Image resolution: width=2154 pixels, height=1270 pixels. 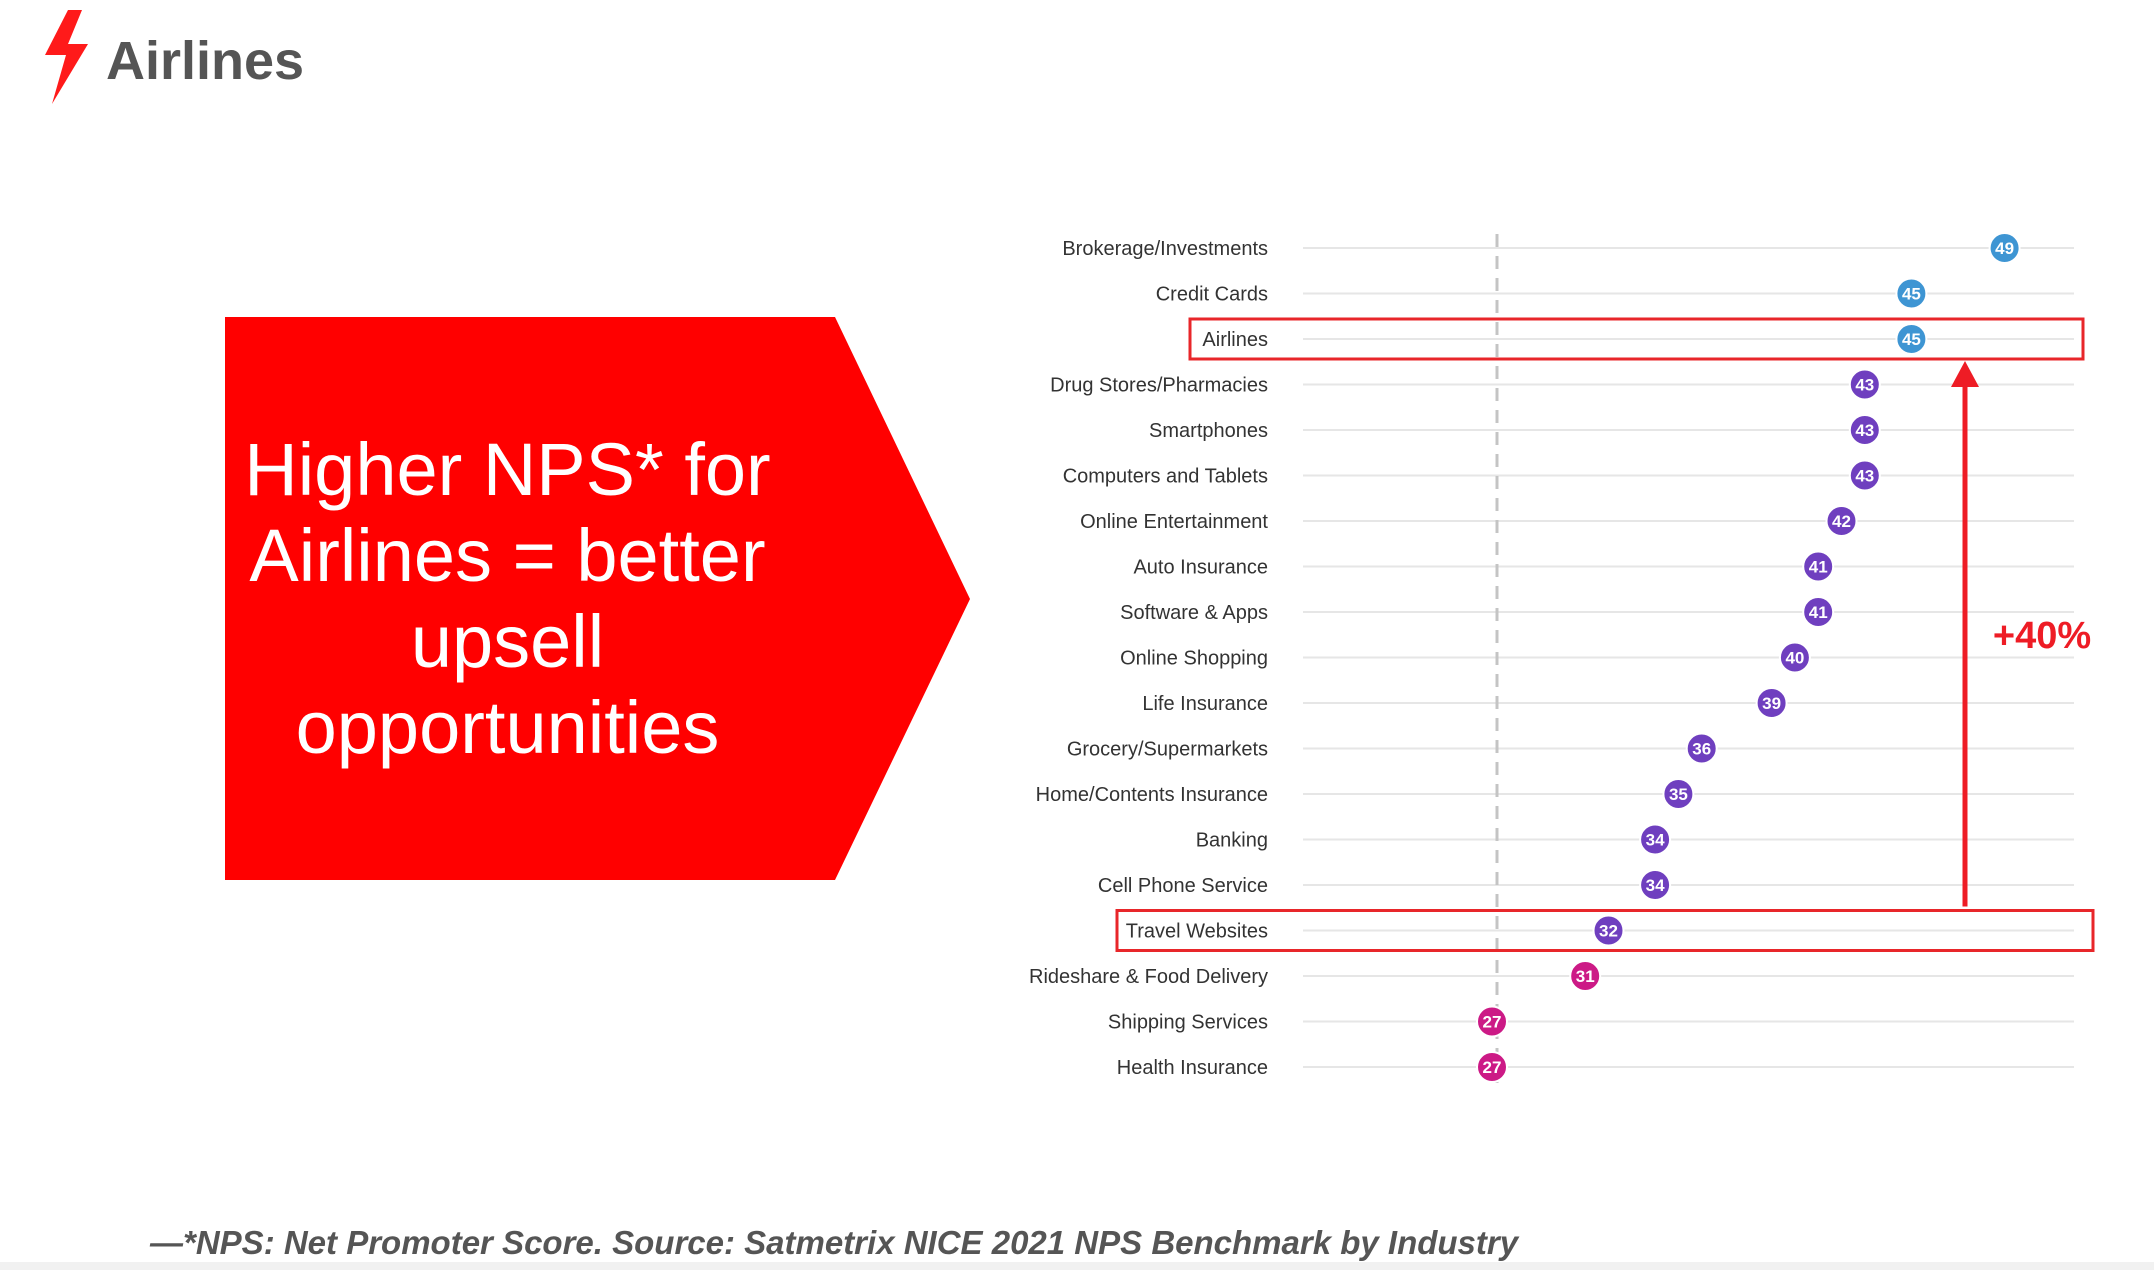 What do you see at coordinates (507, 684) in the screenshot?
I see `callout-line: upsell opportunities` at bounding box center [507, 684].